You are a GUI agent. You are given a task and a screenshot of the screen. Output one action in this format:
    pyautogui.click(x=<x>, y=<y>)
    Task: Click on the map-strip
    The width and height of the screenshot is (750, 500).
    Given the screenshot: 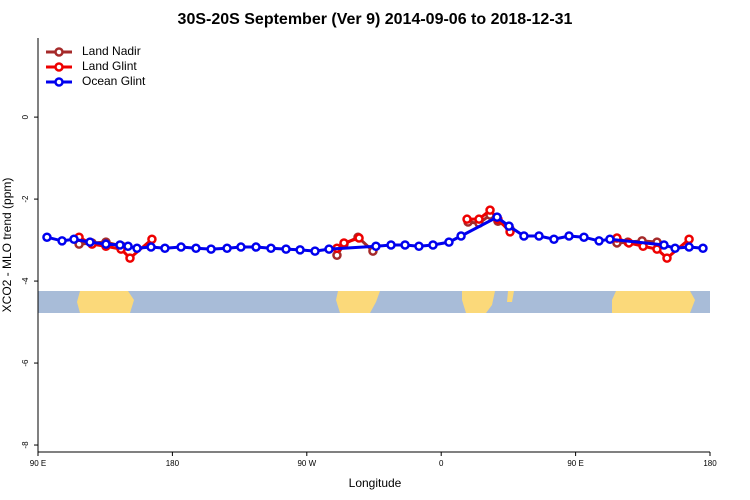 What is the action you would take?
    pyautogui.click(x=374, y=302)
    